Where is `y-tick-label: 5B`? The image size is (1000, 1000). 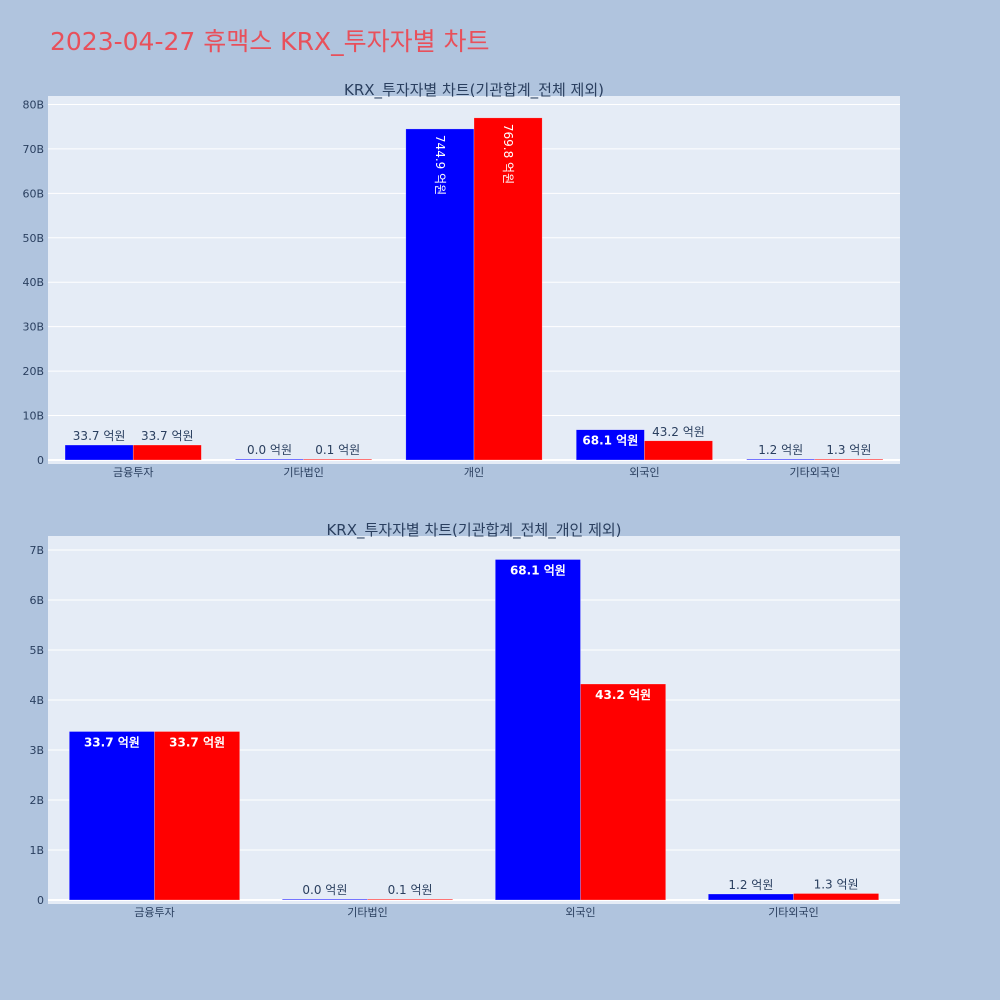 y-tick-label: 5B is located at coordinates (36, 650).